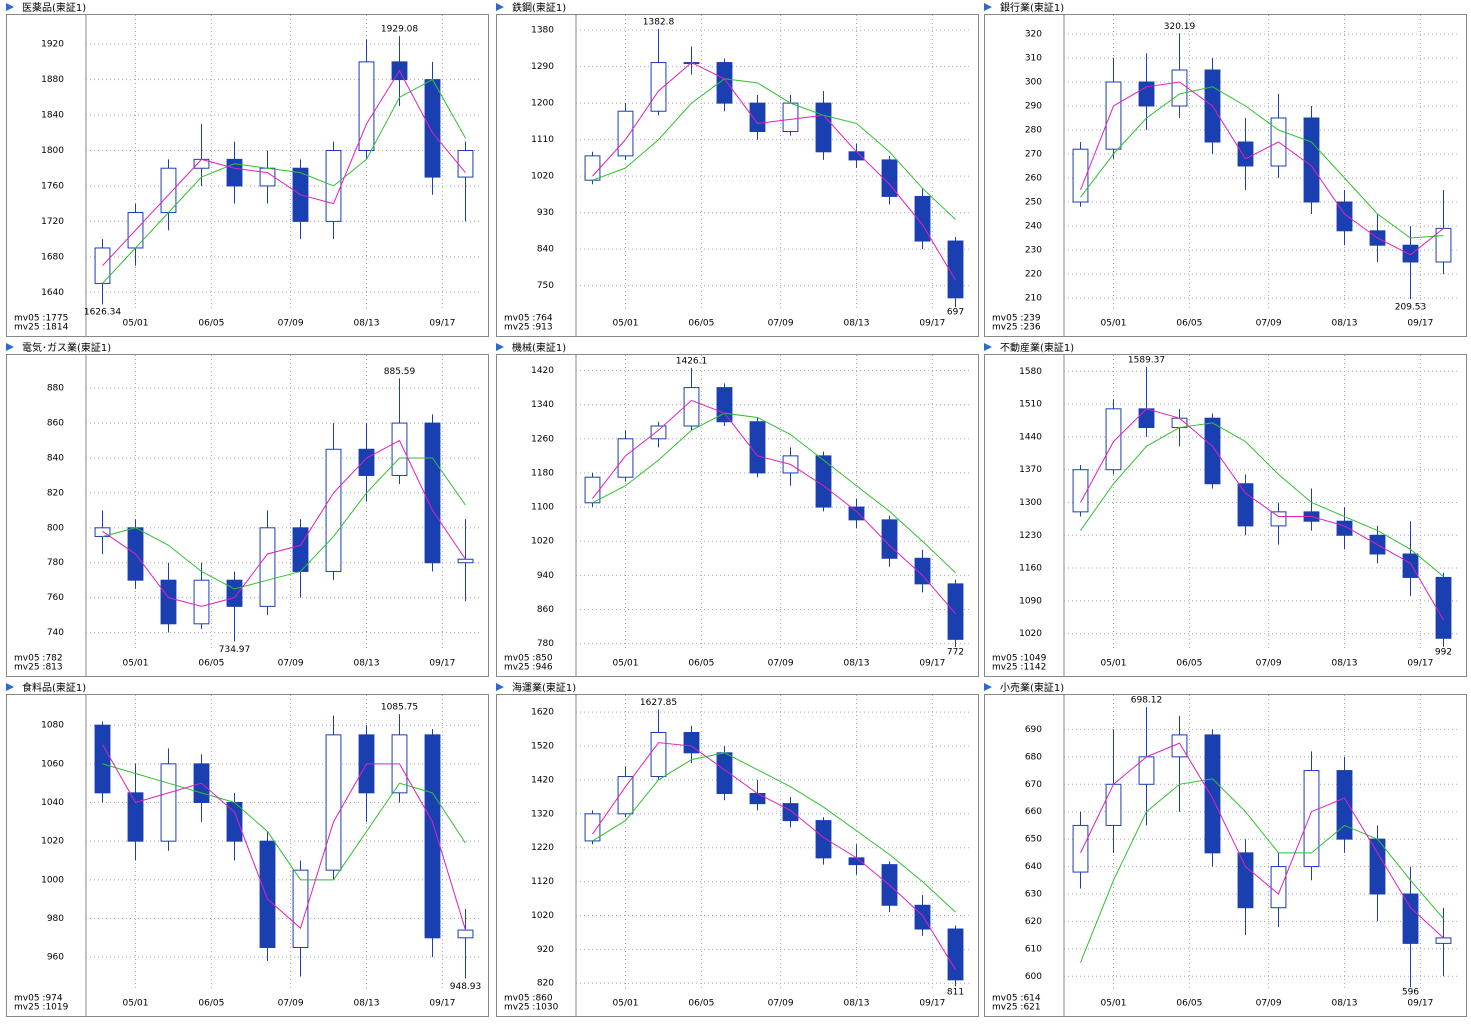 Image resolution: width=1471 pixels, height=1024 pixels. What do you see at coordinates (55, 459) in the screenshot?
I see `y-tick-label: 840` at bounding box center [55, 459].